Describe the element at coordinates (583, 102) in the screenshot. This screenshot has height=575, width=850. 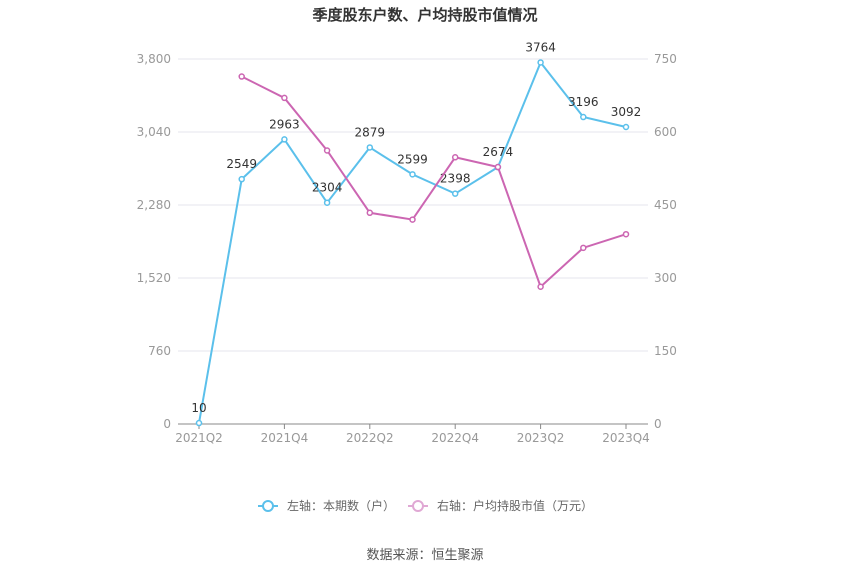
I see `data-label: 3196` at that location.